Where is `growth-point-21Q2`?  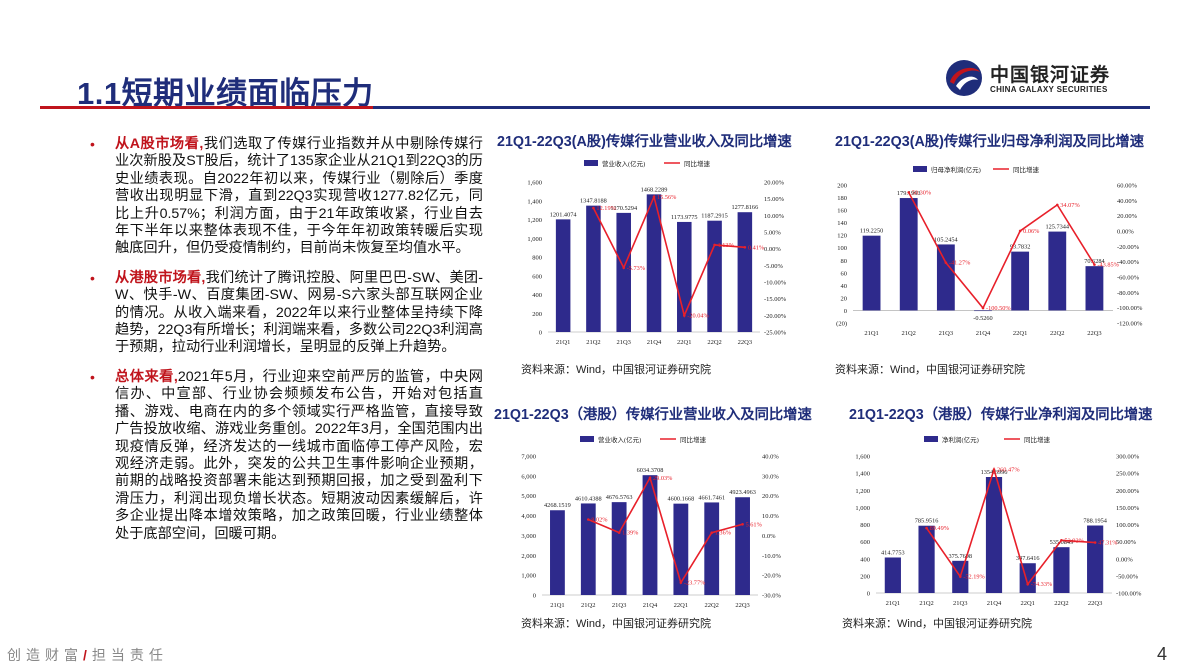 growth-point-21Q2 is located at coordinates (593, 208).